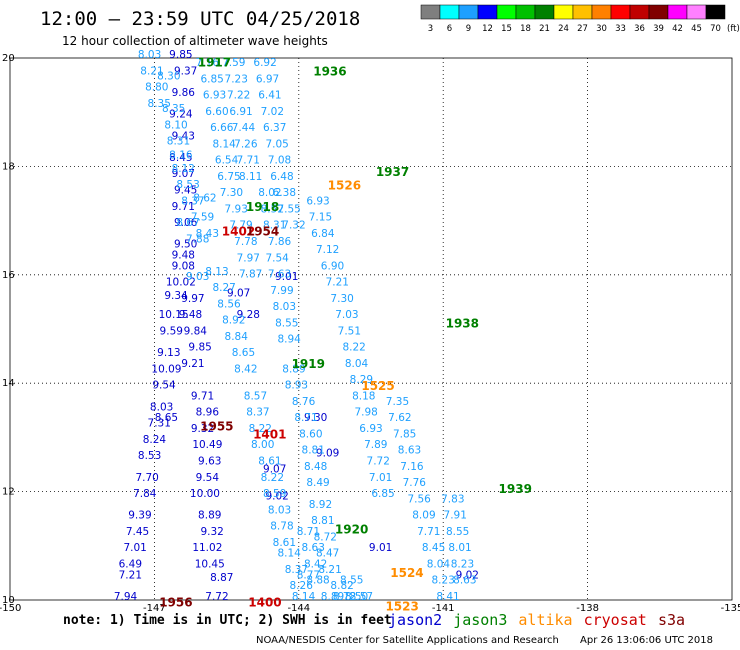 The height and width of the screenshot is (650, 740). I want to click on wave-height-value: 8.21, so click(329, 570).